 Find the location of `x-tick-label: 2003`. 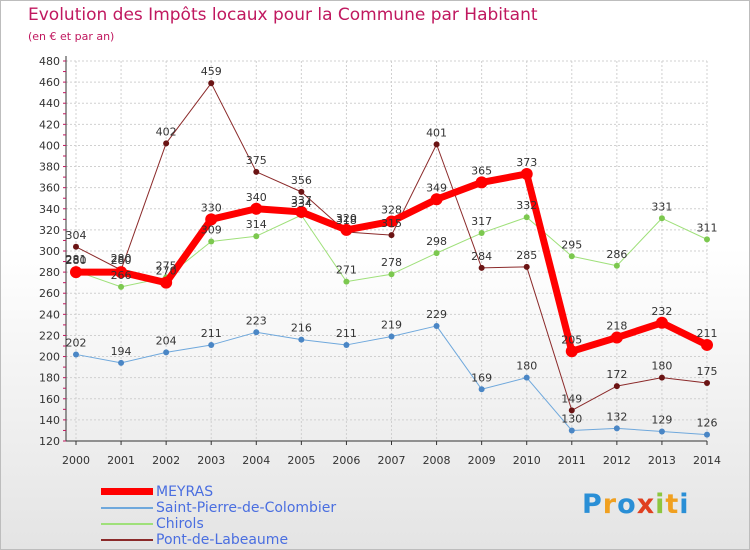

x-tick-label: 2003 is located at coordinates (211, 460).